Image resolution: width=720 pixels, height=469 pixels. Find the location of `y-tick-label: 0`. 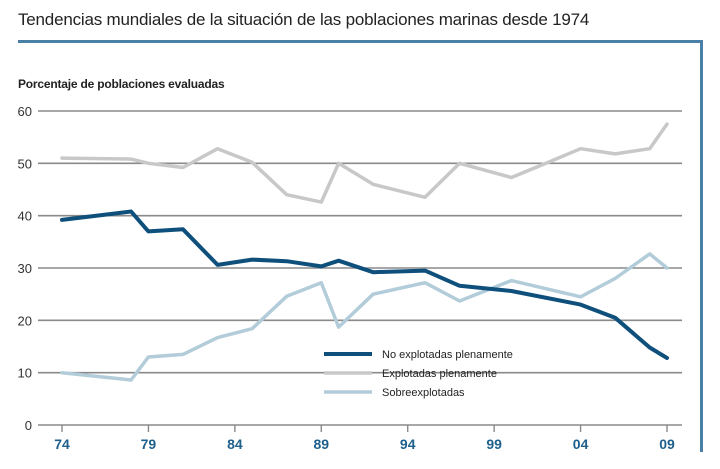

y-tick-label: 0 is located at coordinates (28, 425).